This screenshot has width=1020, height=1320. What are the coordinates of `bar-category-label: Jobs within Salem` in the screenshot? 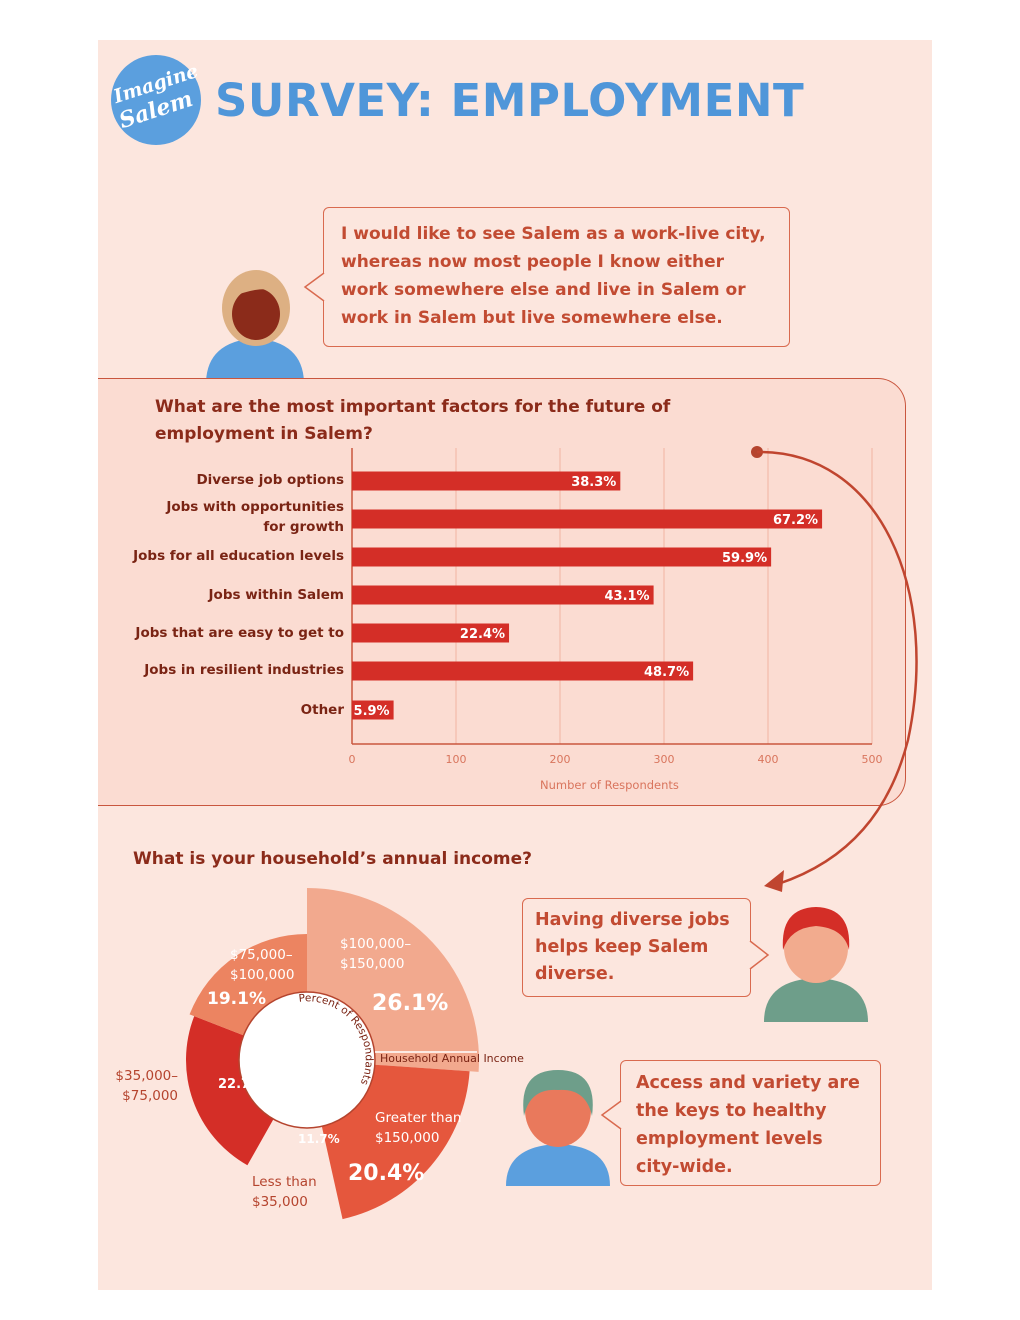 It's located at (276, 595).